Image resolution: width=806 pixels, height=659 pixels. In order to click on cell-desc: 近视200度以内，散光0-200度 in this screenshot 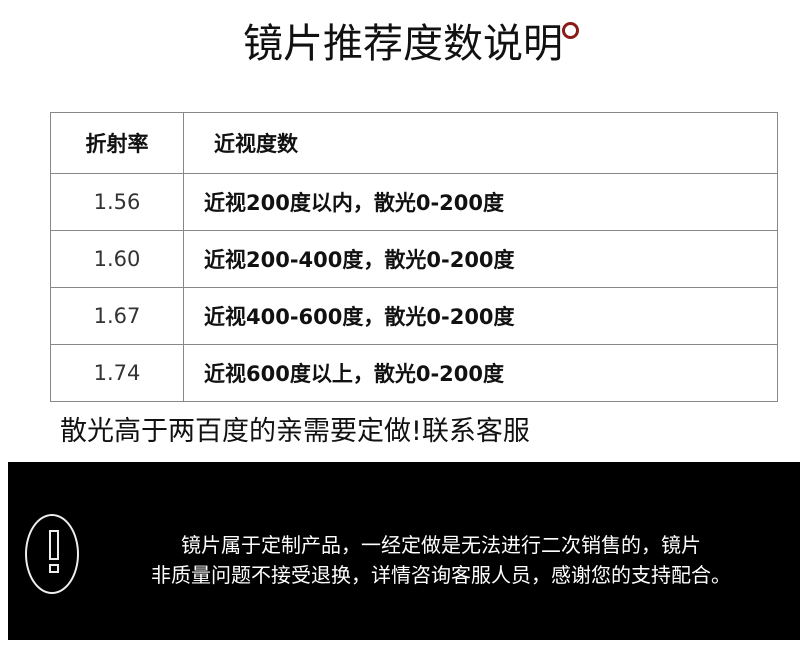, I will do `click(480, 202)`.